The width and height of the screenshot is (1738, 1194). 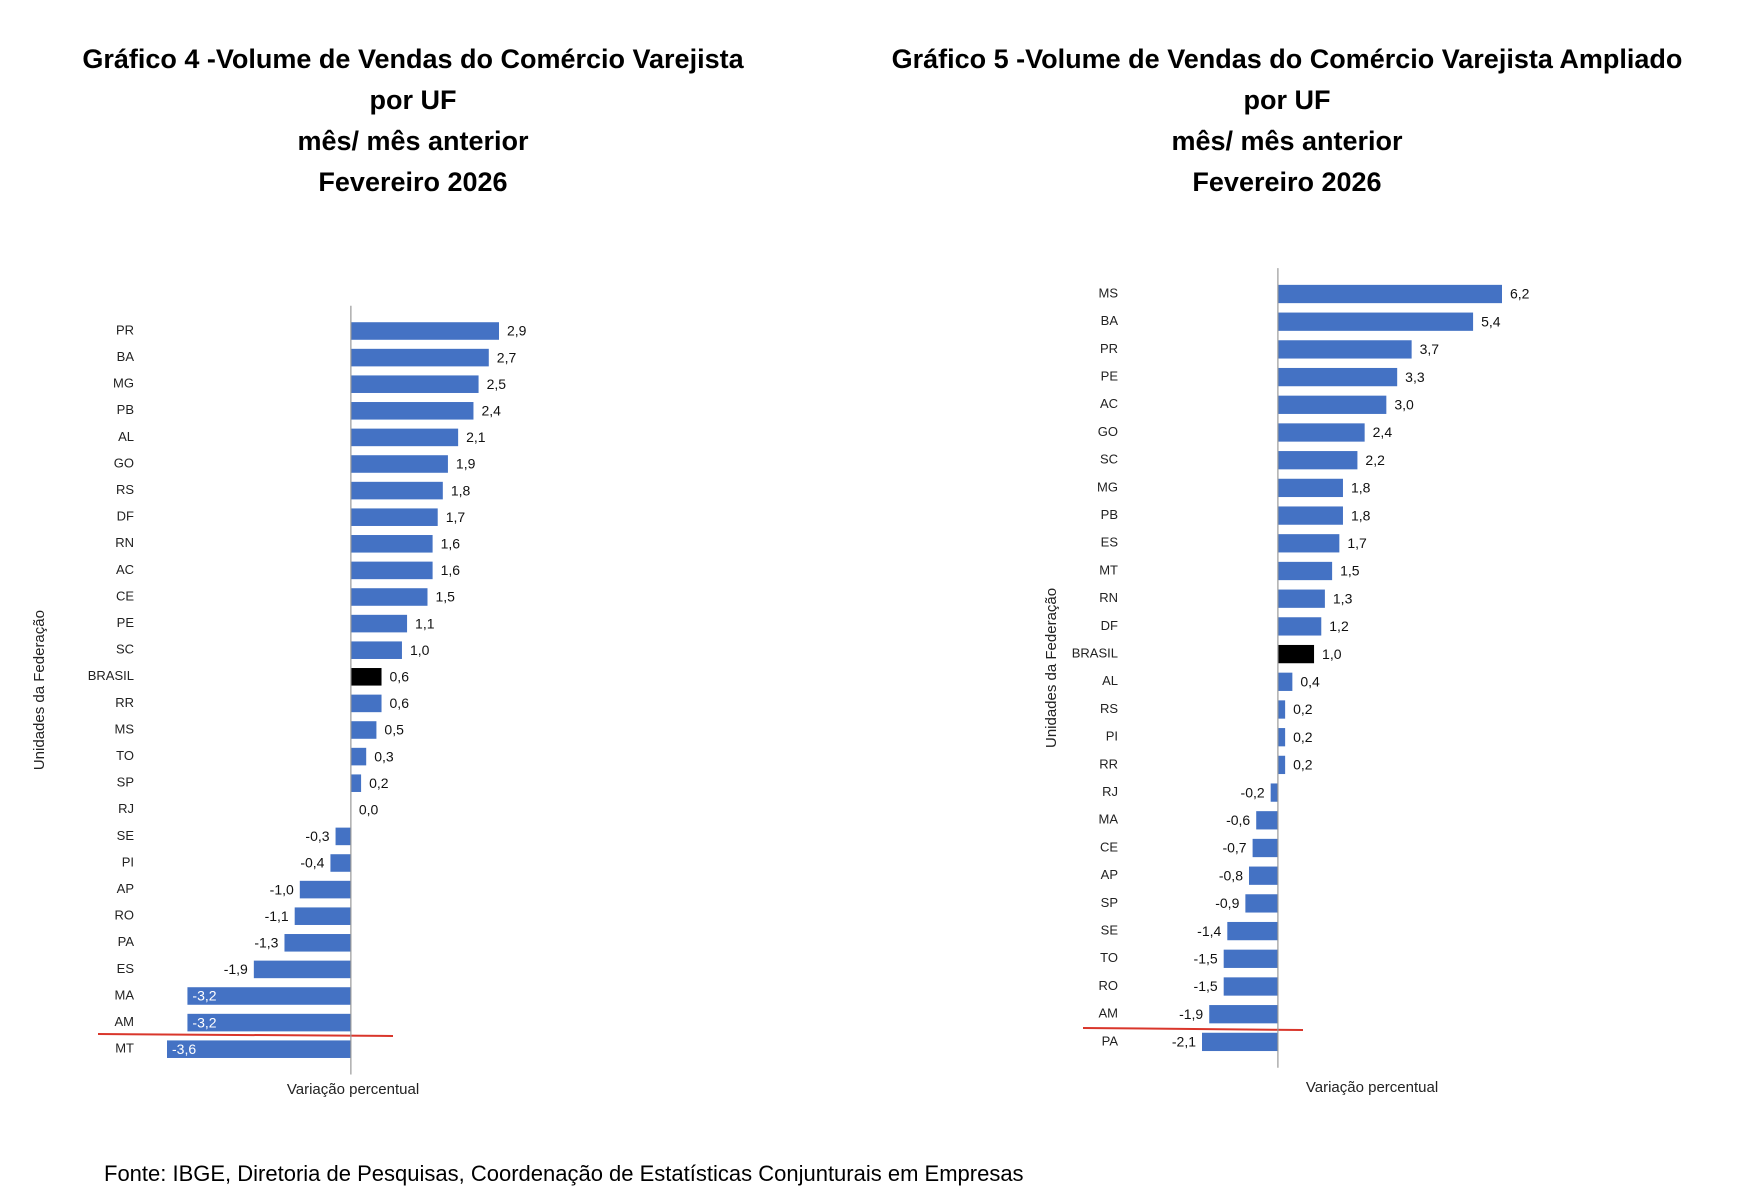 I want to click on data-label: 1,3, so click(x=1343, y=598).